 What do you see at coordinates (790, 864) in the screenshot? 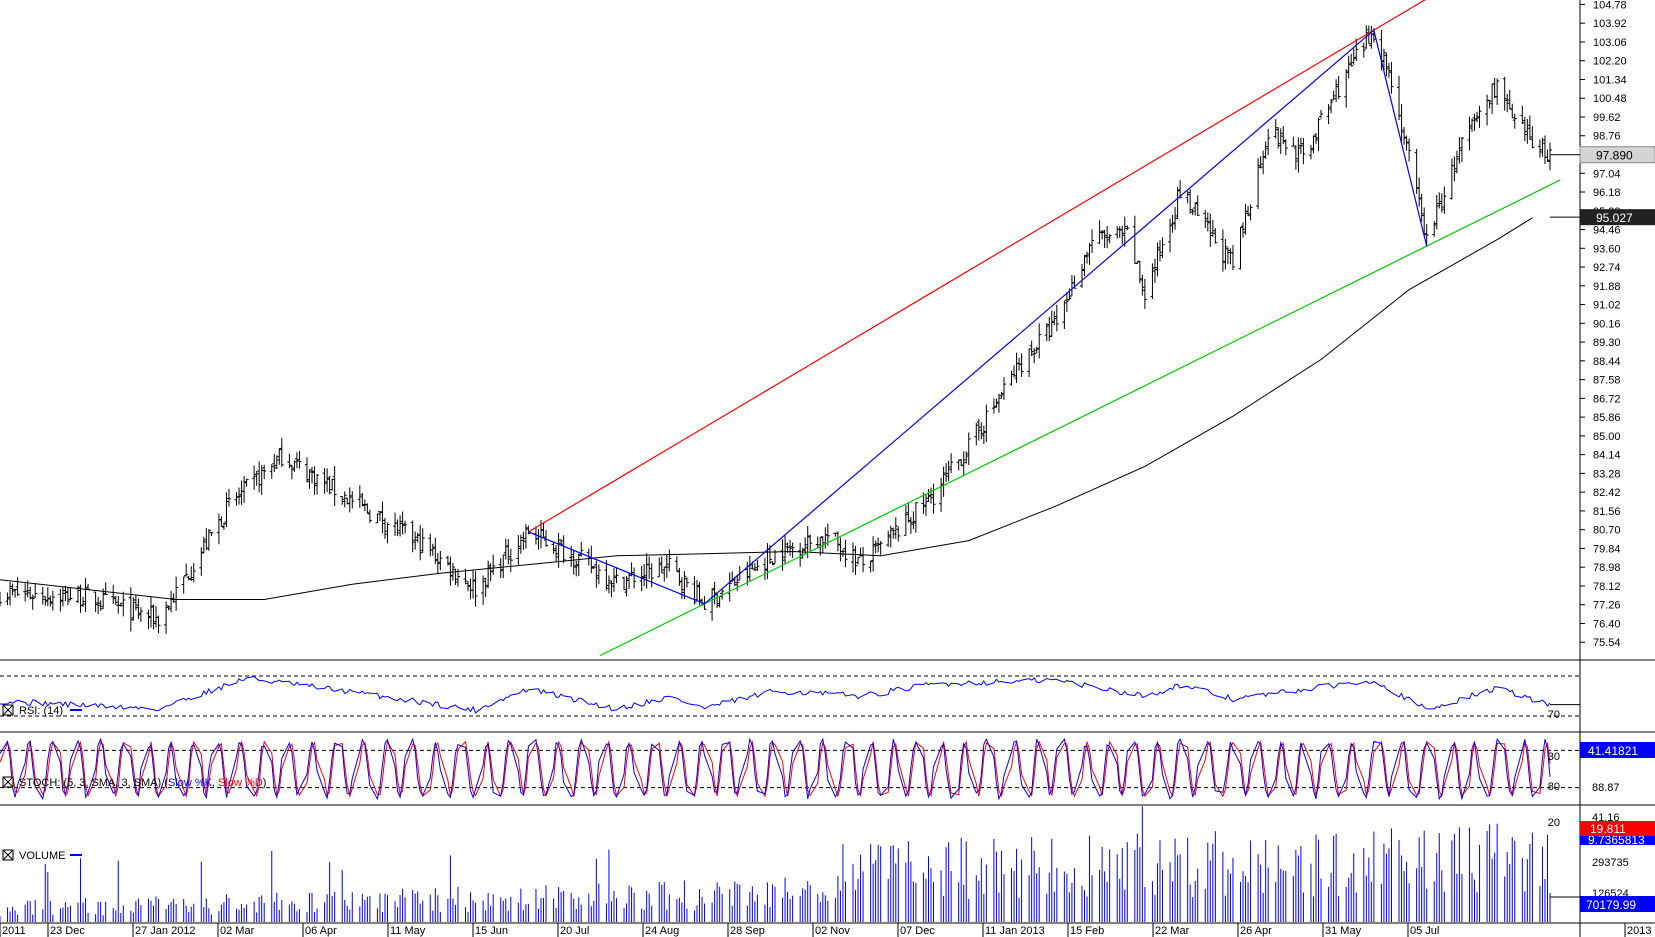
I see `volume-plot-area` at bounding box center [790, 864].